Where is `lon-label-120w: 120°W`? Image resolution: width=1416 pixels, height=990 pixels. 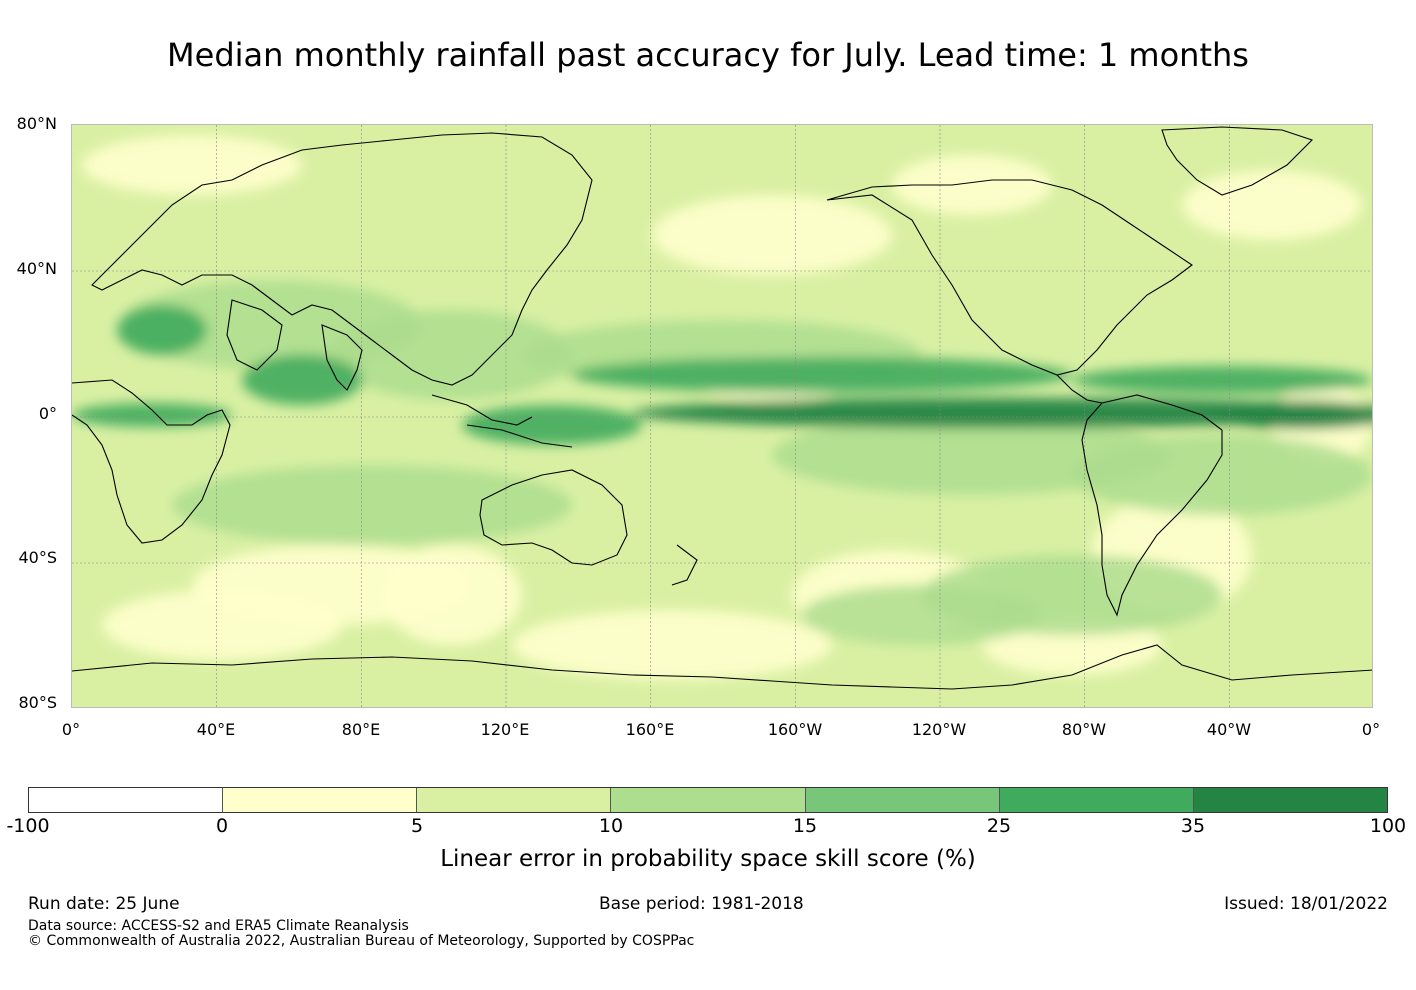
lon-label-120w: 120°W is located at coordinates (939, 729).